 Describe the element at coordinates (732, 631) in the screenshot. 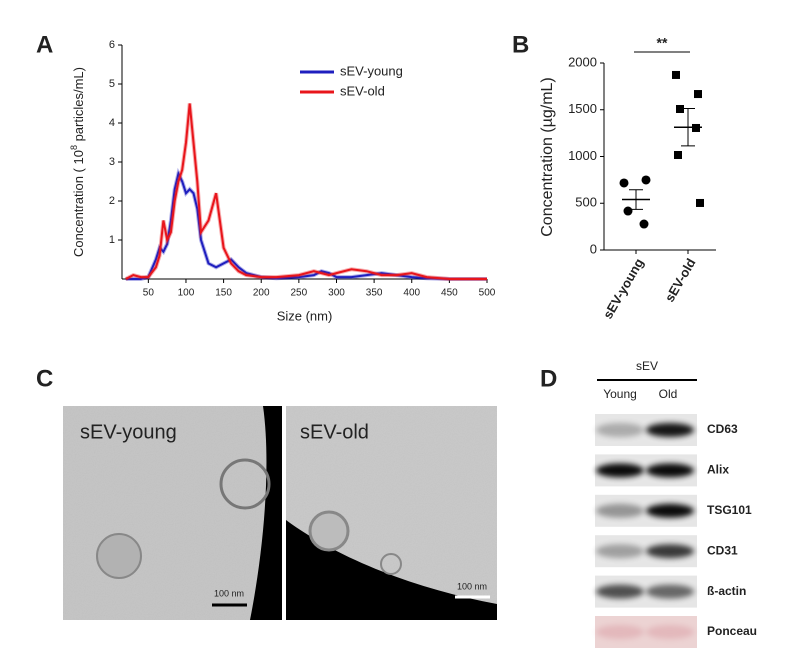

I see `blot-label: Ponceau` at that location.